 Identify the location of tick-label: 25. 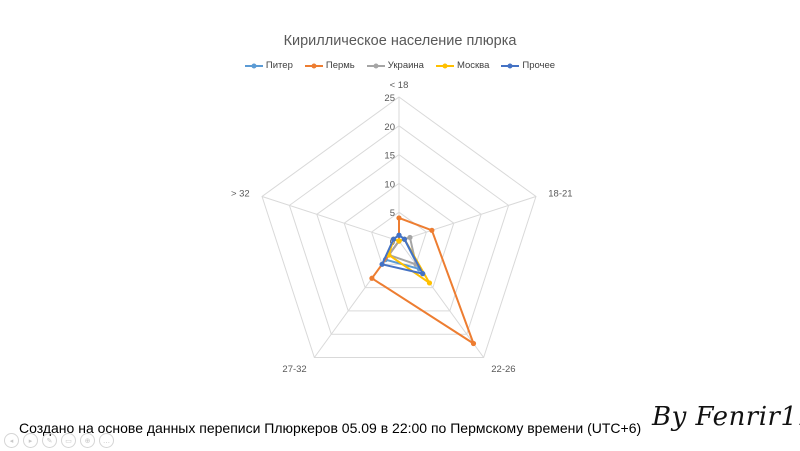
(389, 98).